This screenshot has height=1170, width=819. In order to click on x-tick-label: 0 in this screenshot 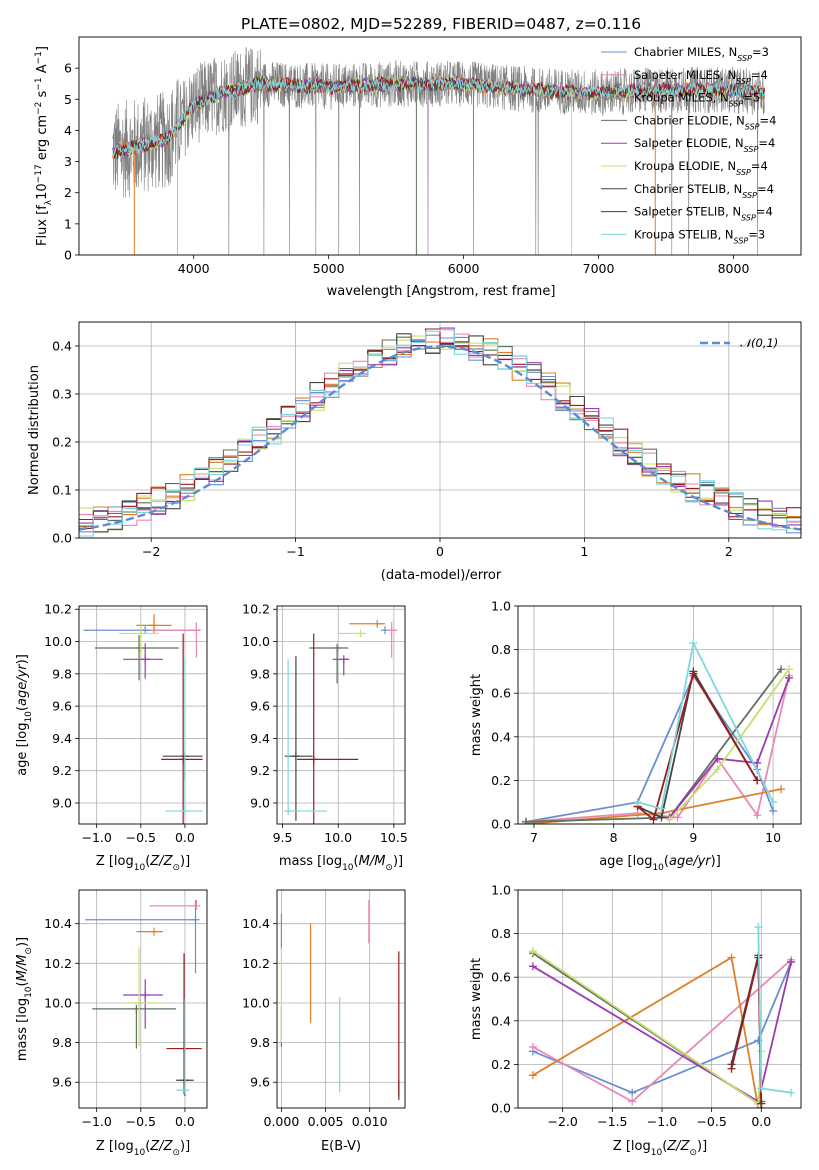, I will do `click(440, 551)`.